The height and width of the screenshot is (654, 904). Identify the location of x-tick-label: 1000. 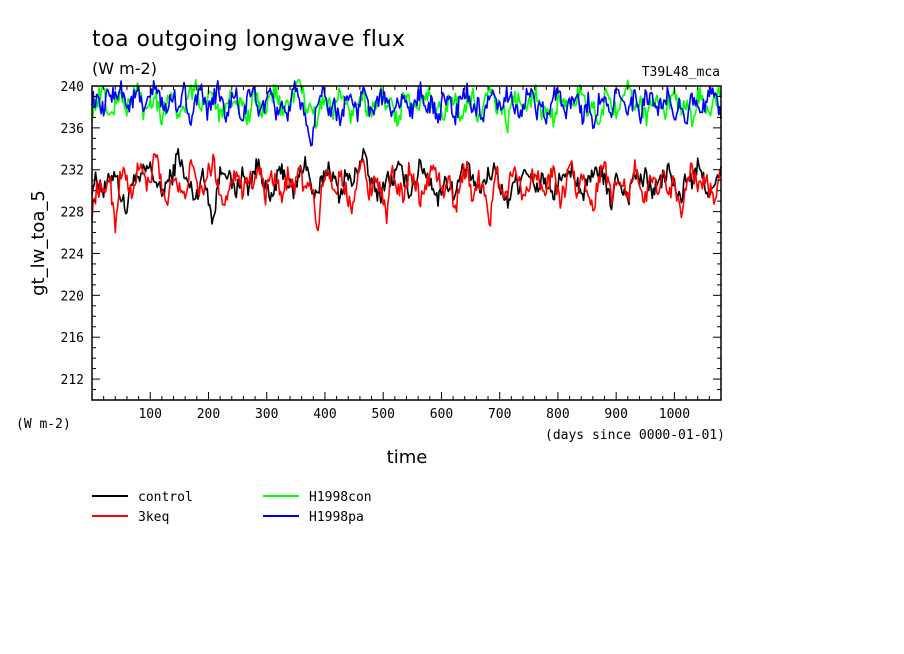
(674, 414).